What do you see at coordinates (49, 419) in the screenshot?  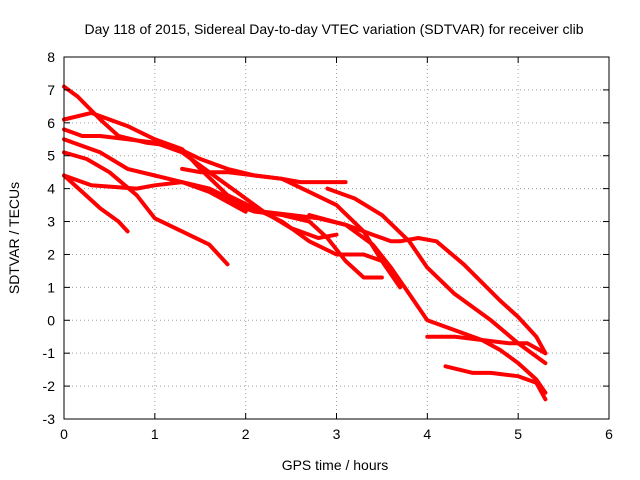 I see `y-tick-label: -3` at bounding box center [49, 419].